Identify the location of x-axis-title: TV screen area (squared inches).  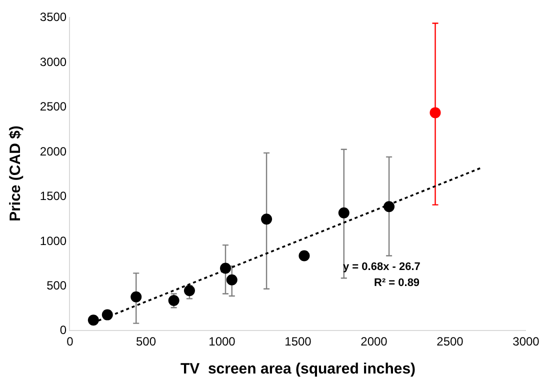
(298, 369).